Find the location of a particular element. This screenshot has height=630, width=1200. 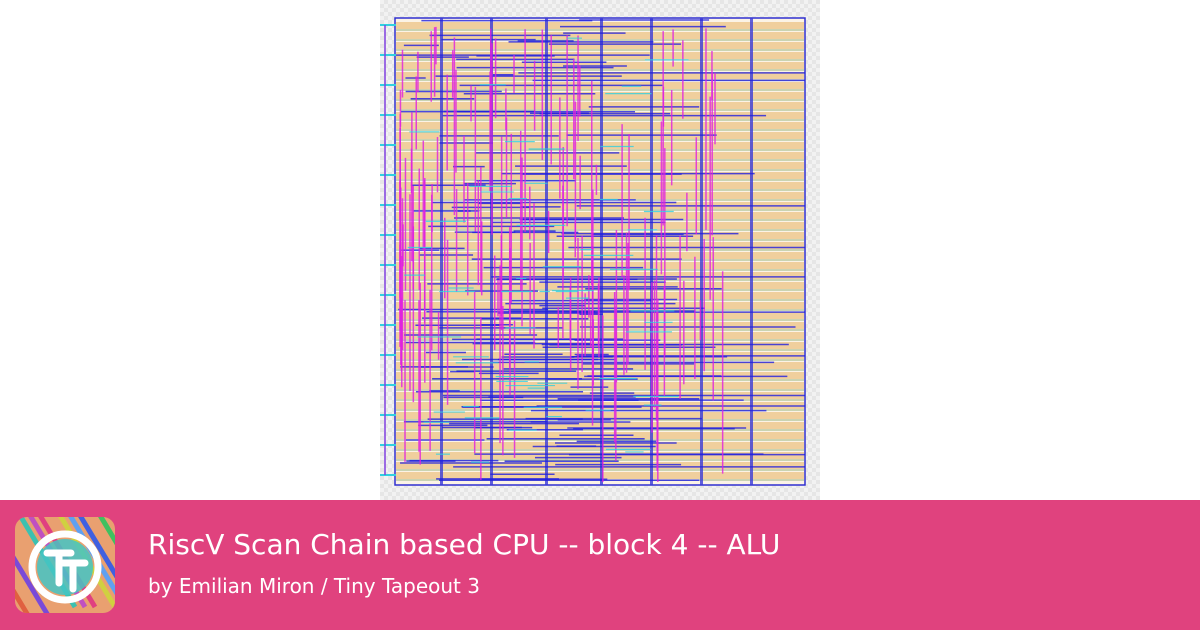

logo is located at coordinates (65, 565).